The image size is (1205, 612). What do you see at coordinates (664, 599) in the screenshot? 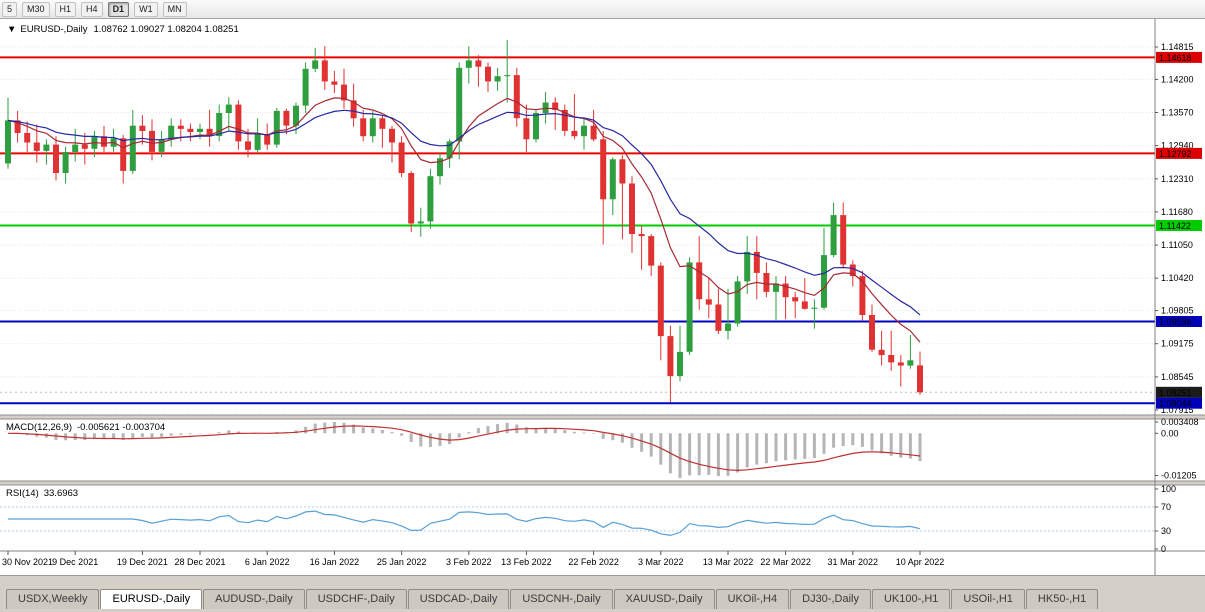
I see `tab-xauusd-daily: XAUUSD-,Daily` at bounding box center [664, 599].